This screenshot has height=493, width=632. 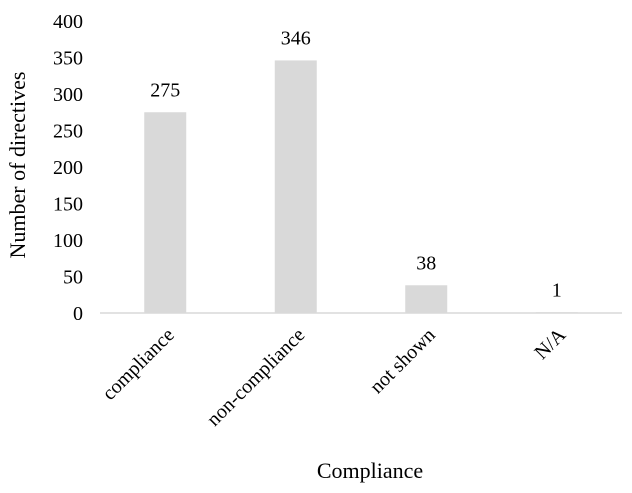 What do you see at coordinates (68, 95) in the screenshot?
I see `y-tick-label: 300` at bounding box center [68, 95].